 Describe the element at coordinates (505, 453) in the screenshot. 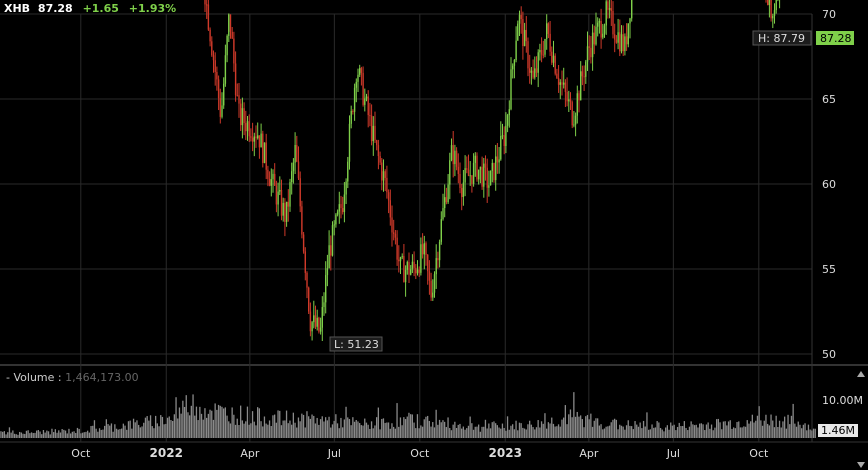

I see `time-tick-label: 2023` at that location.